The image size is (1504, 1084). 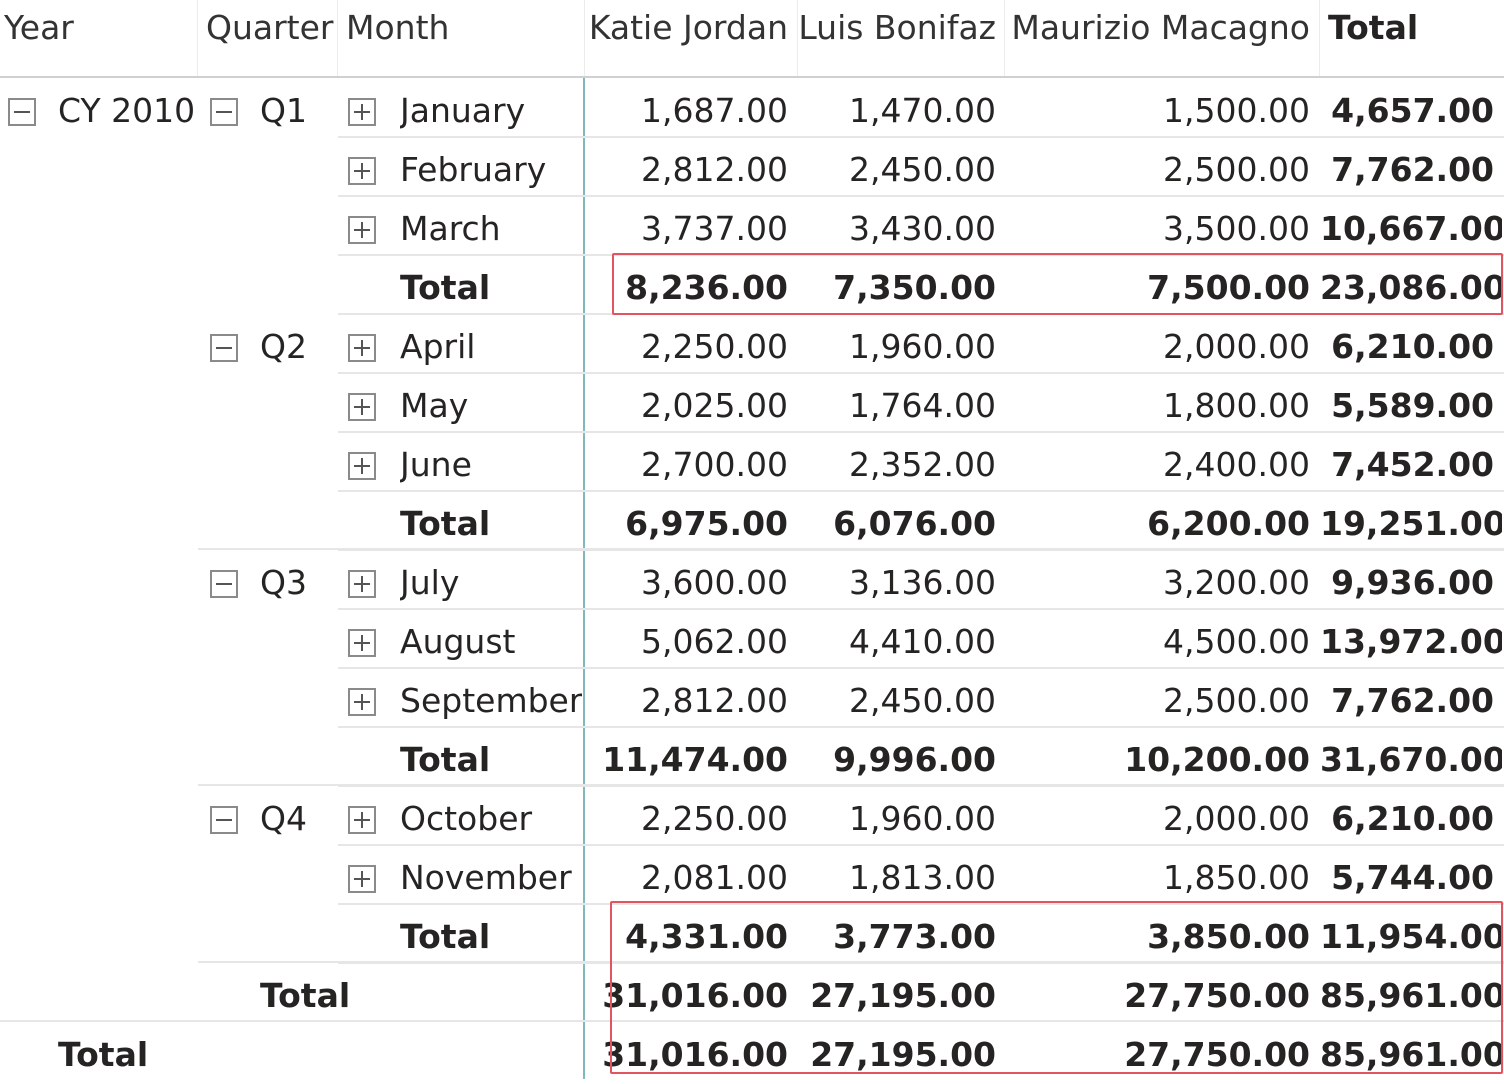 What do you see at coordinates (458, 641) in the screenshot?
I see `month-label: August` at bounding box center [458, 641].